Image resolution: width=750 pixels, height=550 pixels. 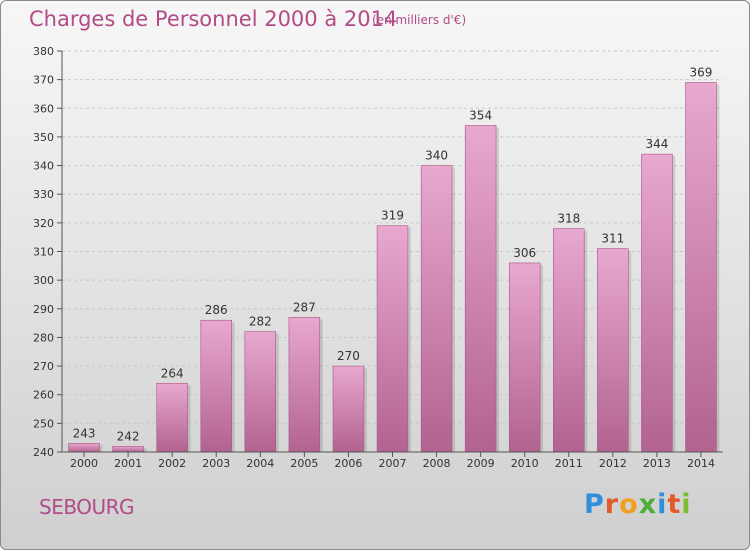 I want to click on value-label: 270, so click(x=348, y=356).